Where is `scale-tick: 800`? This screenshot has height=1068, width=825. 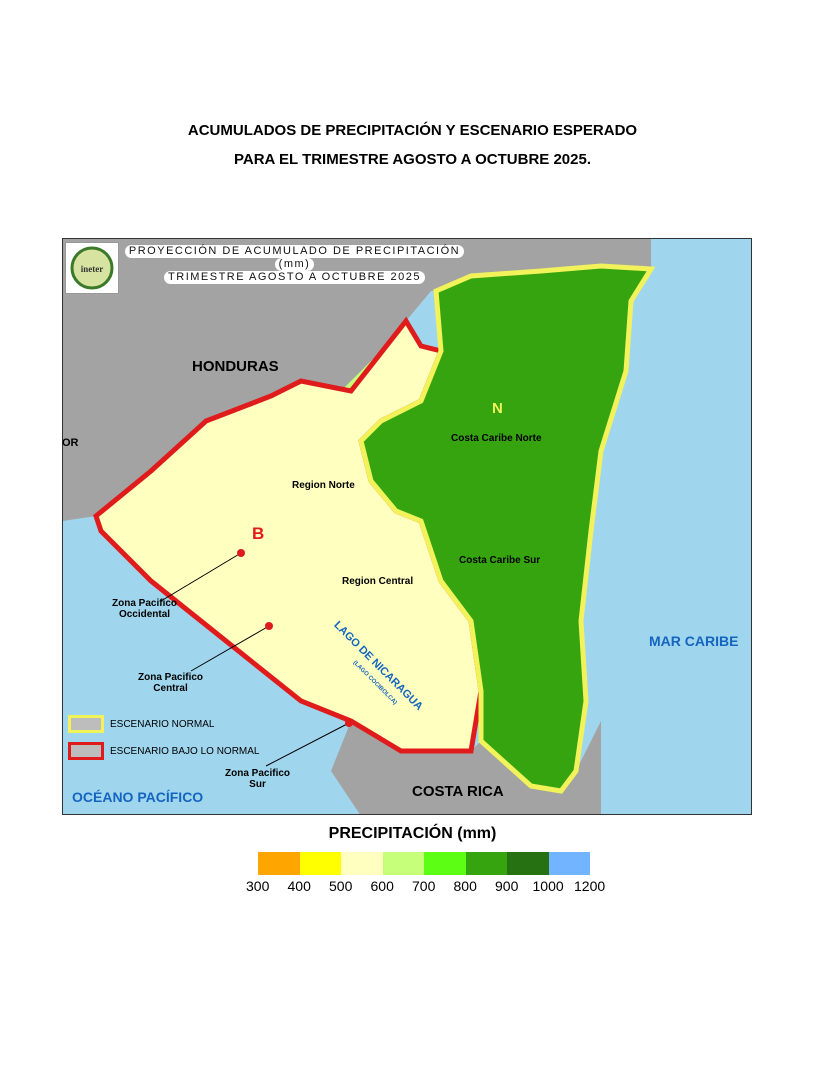
scale-tick: 800 is located at coordinates (465, 886).